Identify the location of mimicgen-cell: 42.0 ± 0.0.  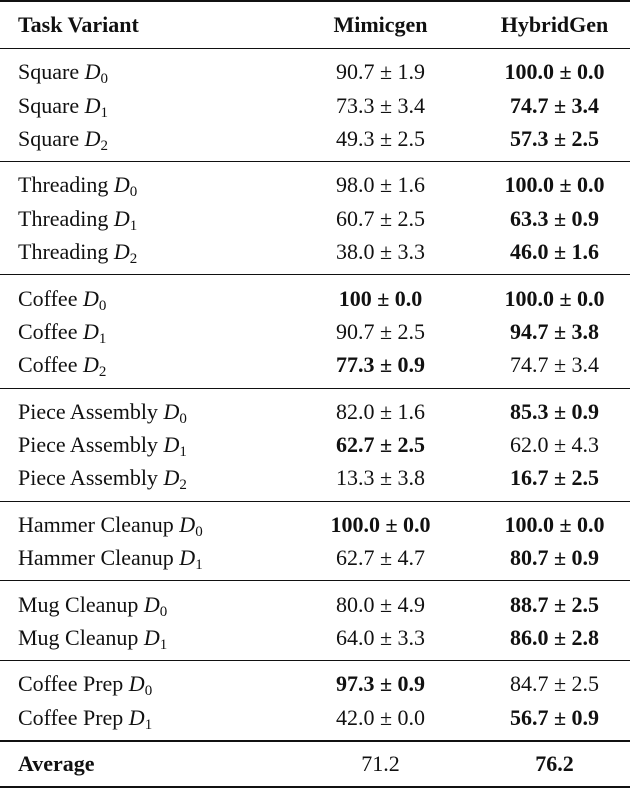
(380, 717).